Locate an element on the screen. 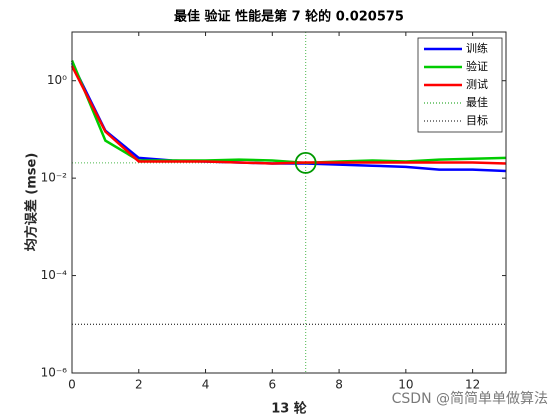  x-tick-label: 4 is located at coordinates (206, 385).